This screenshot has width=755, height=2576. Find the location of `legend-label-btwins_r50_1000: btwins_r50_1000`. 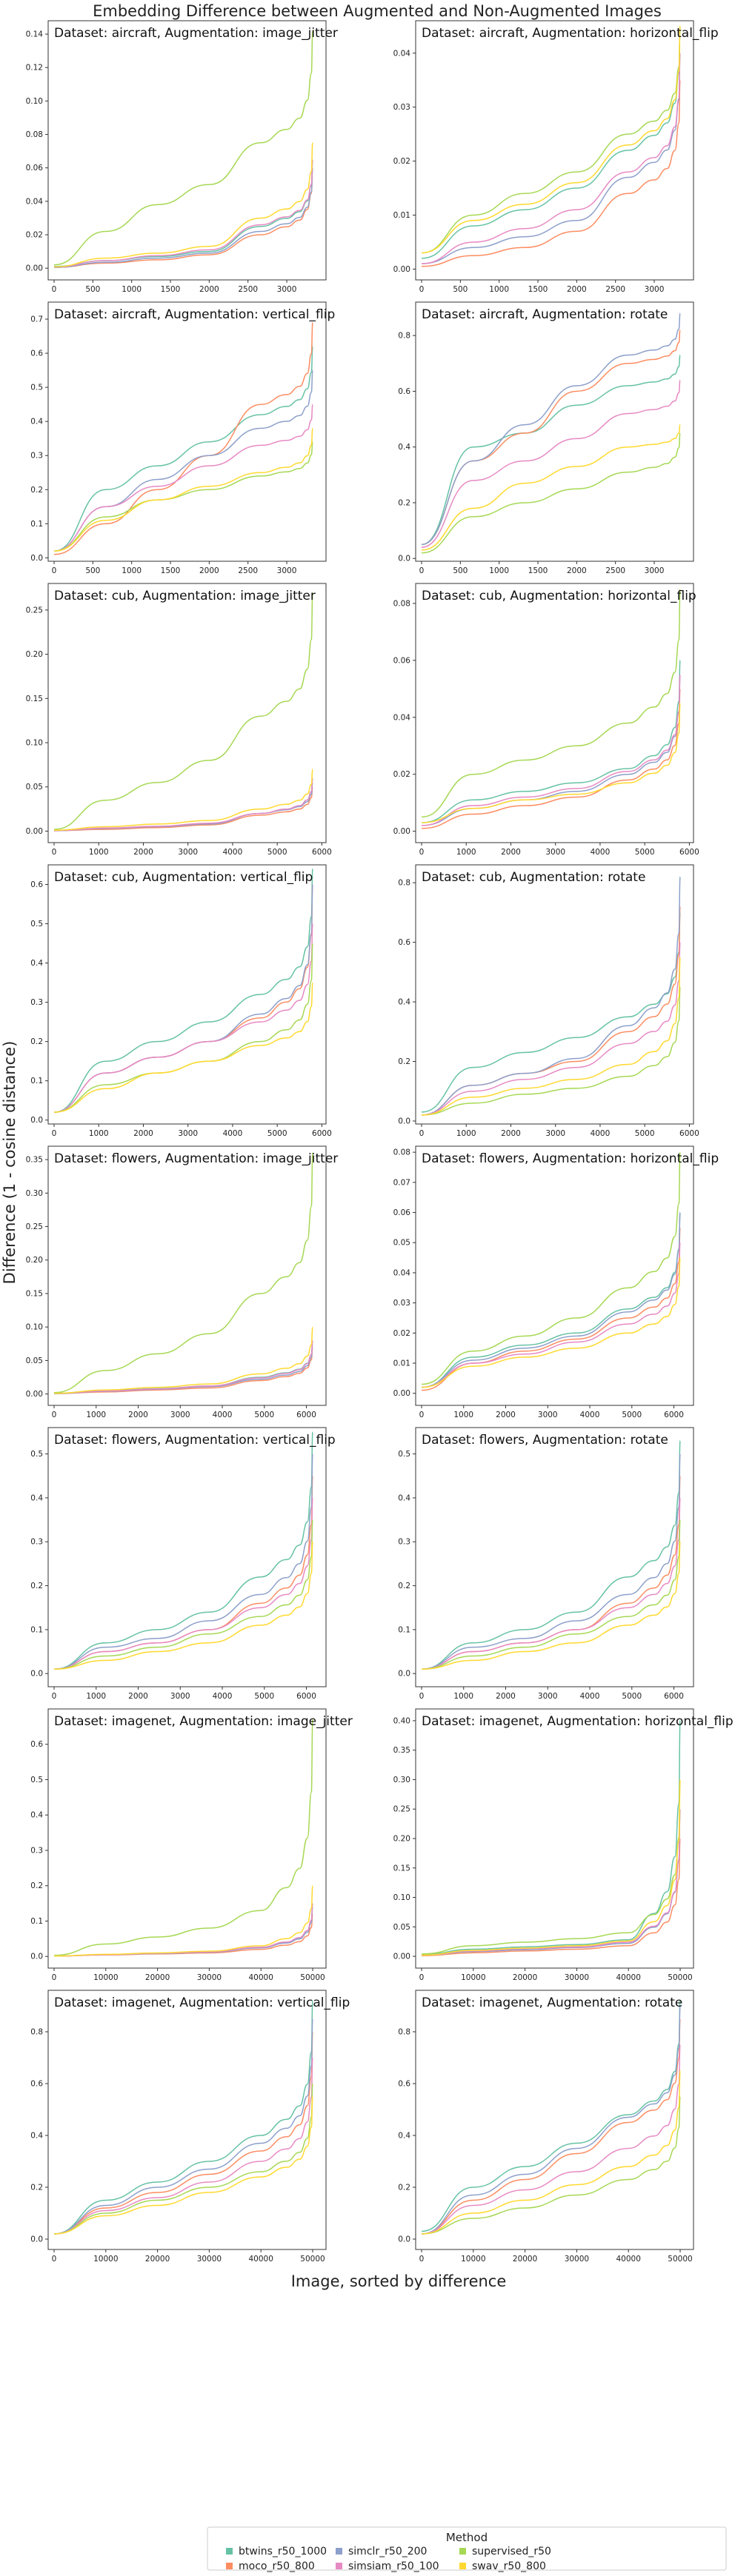

legend-label-btwins_r50_1000: btwins_r50_1000 is located at coordinates (283, 2551).